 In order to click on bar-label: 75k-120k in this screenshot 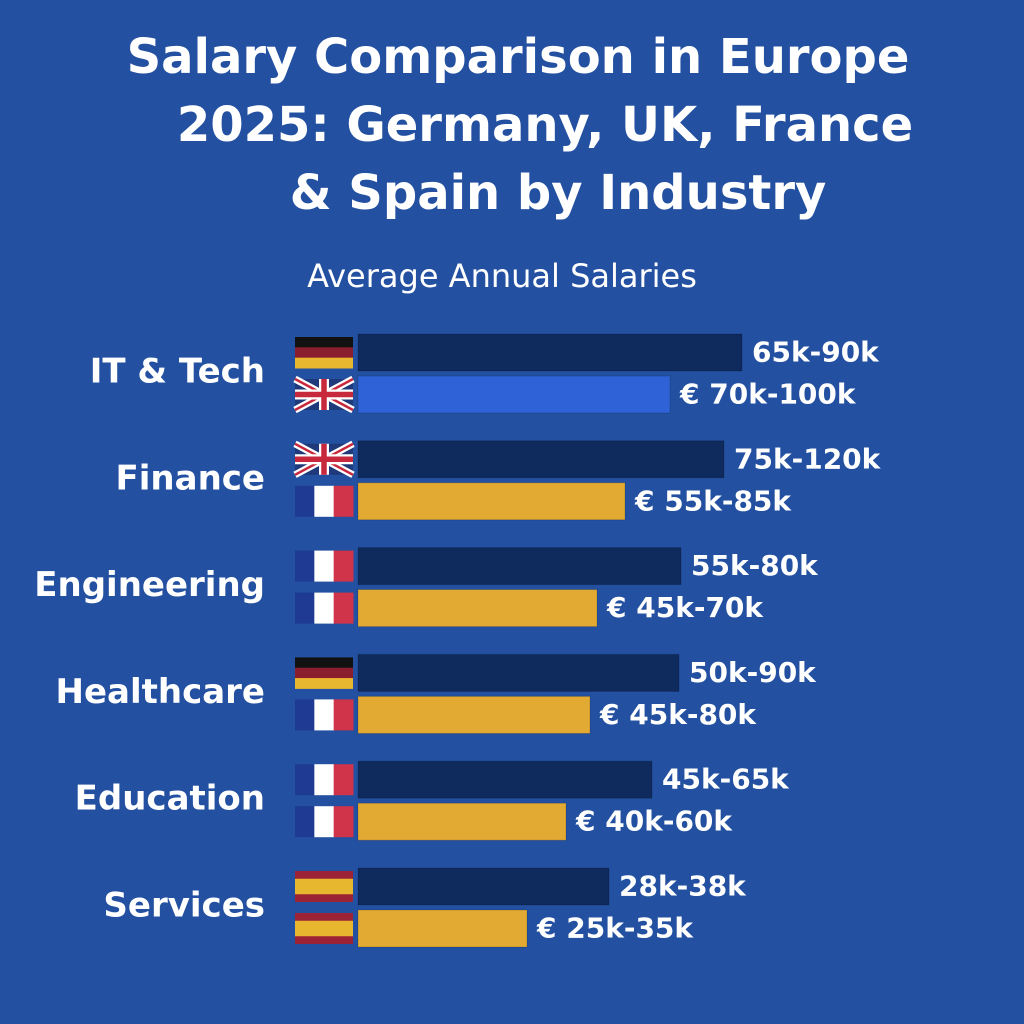, I will do `click(808, 458)`.